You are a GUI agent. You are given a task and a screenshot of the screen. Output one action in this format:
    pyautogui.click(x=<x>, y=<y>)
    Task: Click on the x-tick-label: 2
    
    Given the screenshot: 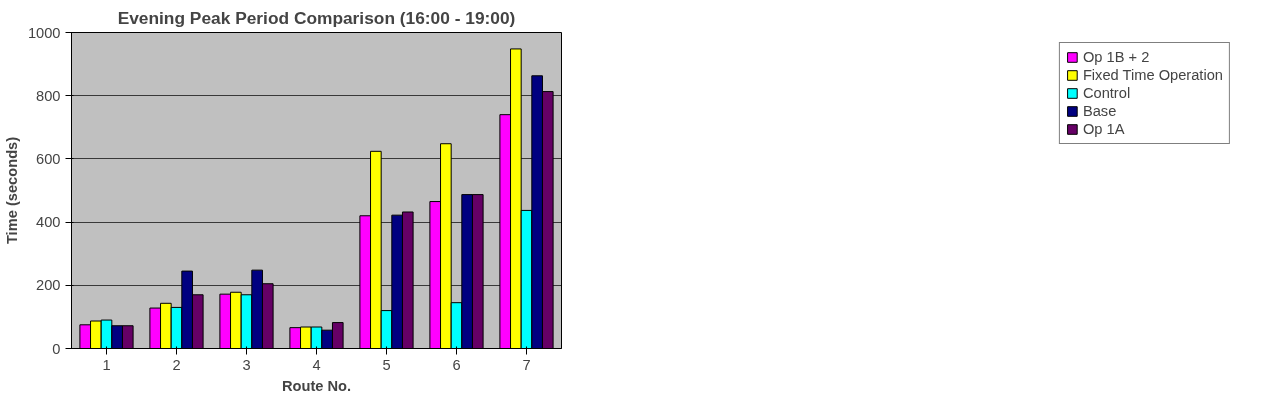 What is the action you would take?
    pyautogui.click(x=176, y=364)
    